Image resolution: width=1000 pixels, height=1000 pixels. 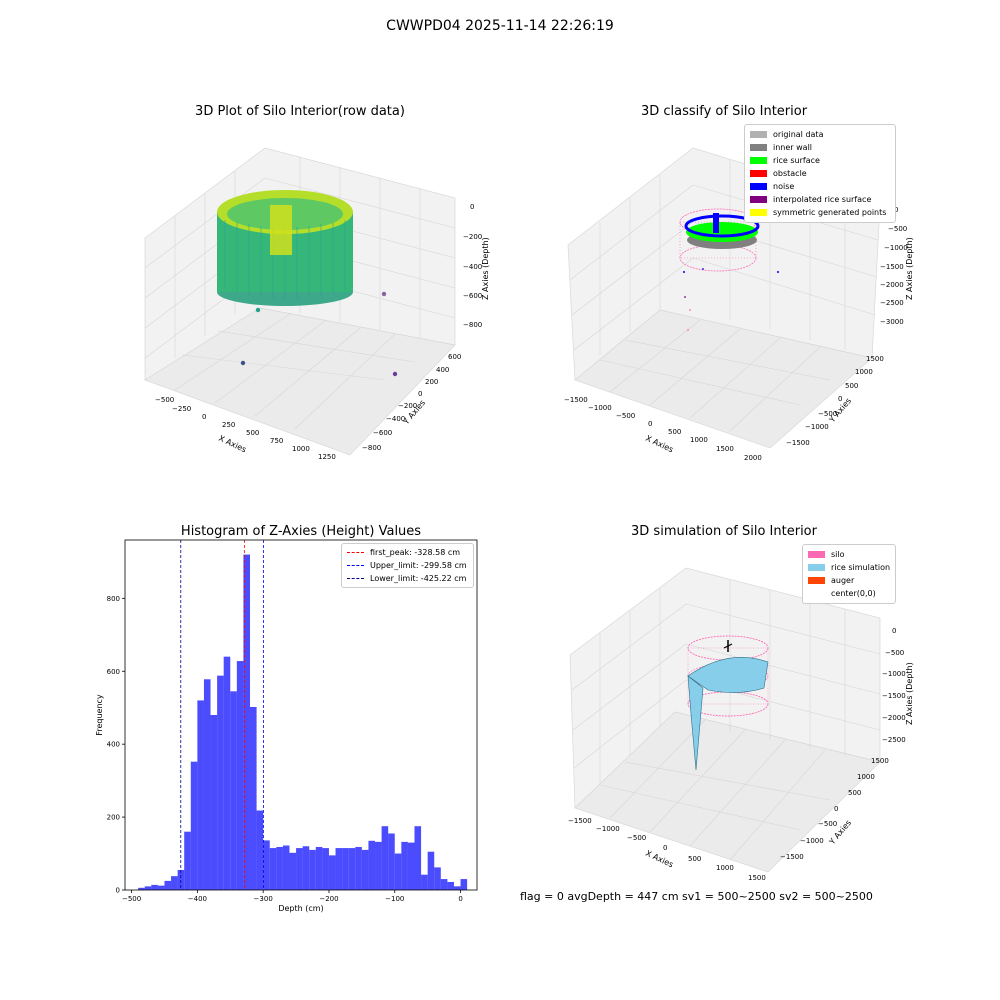 What do you see at coordinates (838, 554) in the screenshot?
I see `legend-label: silo` at bounding box center [838, 554].